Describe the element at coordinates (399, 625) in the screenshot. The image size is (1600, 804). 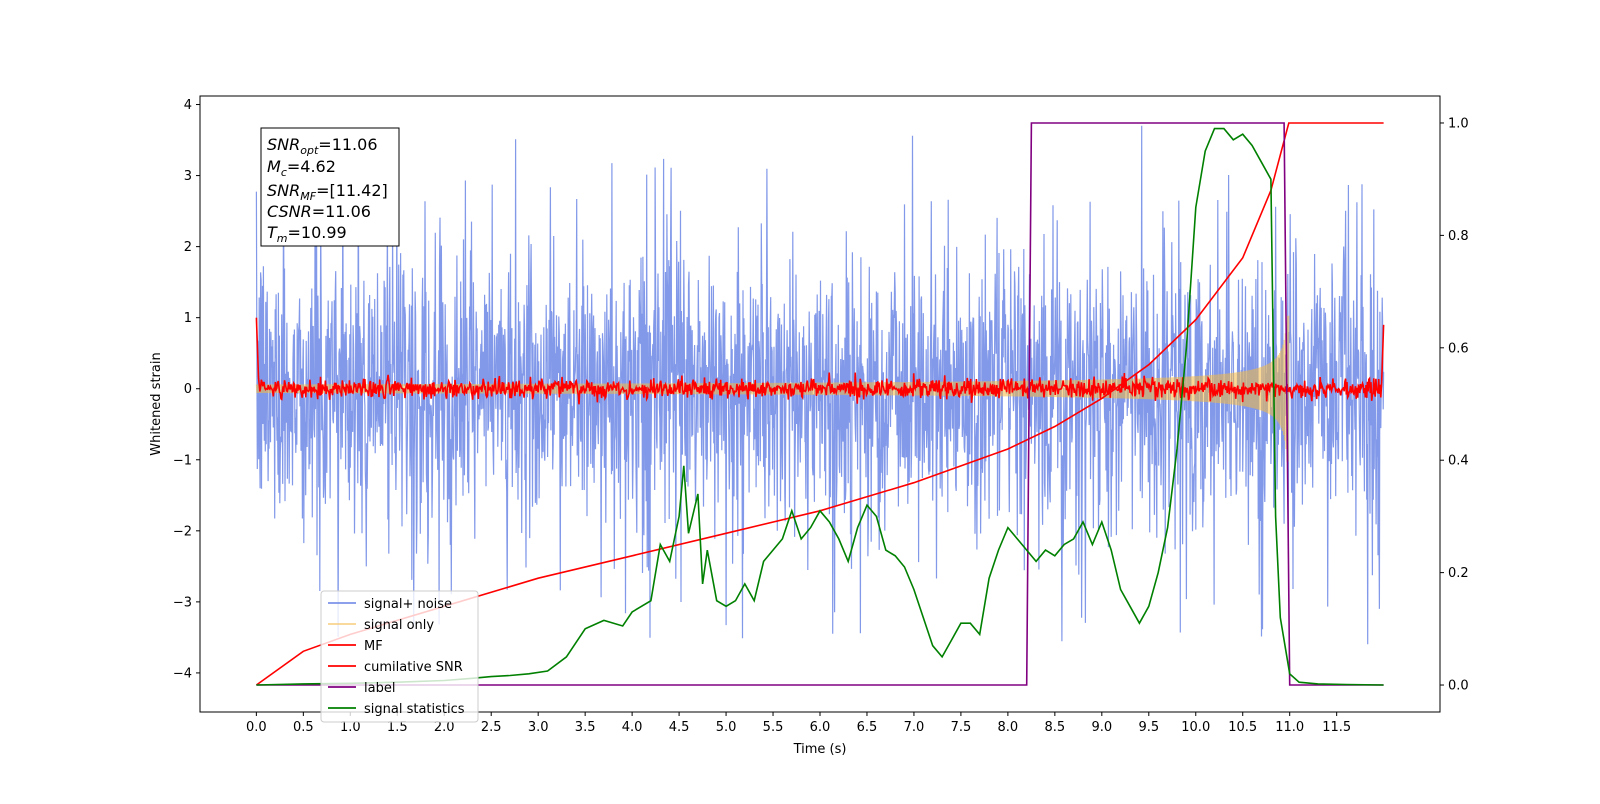
I see `legend-label-signal-only: signal only` at that location.